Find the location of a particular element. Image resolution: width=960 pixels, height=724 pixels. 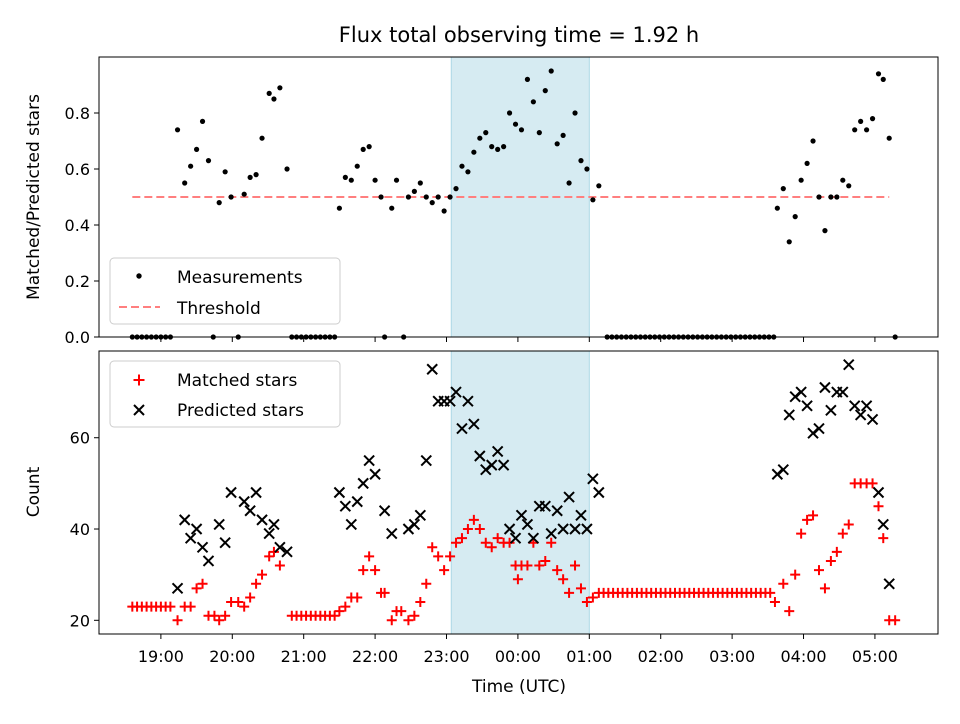

top-y-tick-label: 0.6 is located at coordinates (77, 169).